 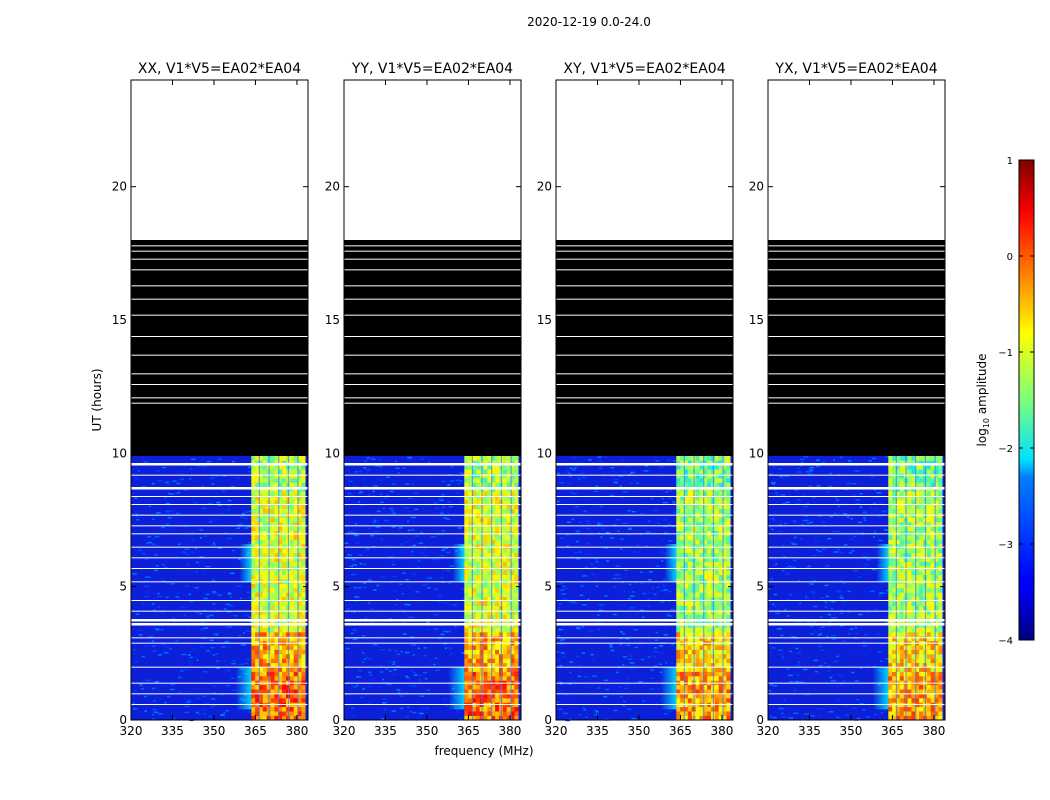 I want to click on masked-block, so click(x=432, y=348).